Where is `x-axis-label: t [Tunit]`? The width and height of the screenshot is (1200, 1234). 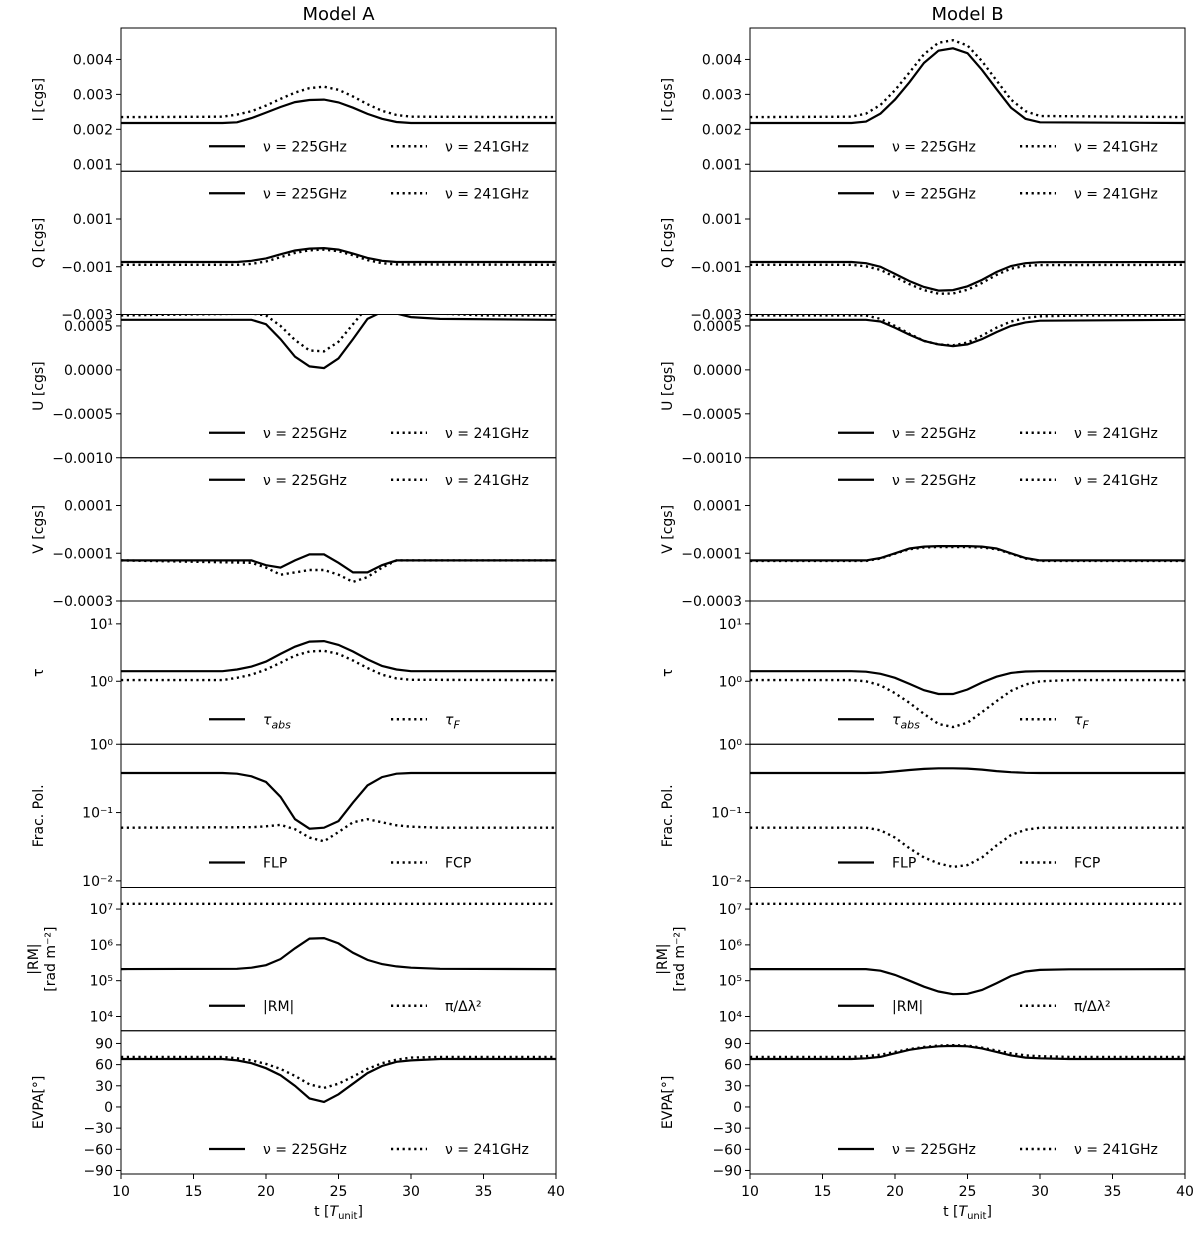
x-axis-label: t [Tunit] is located at coordinates (967, 1213).